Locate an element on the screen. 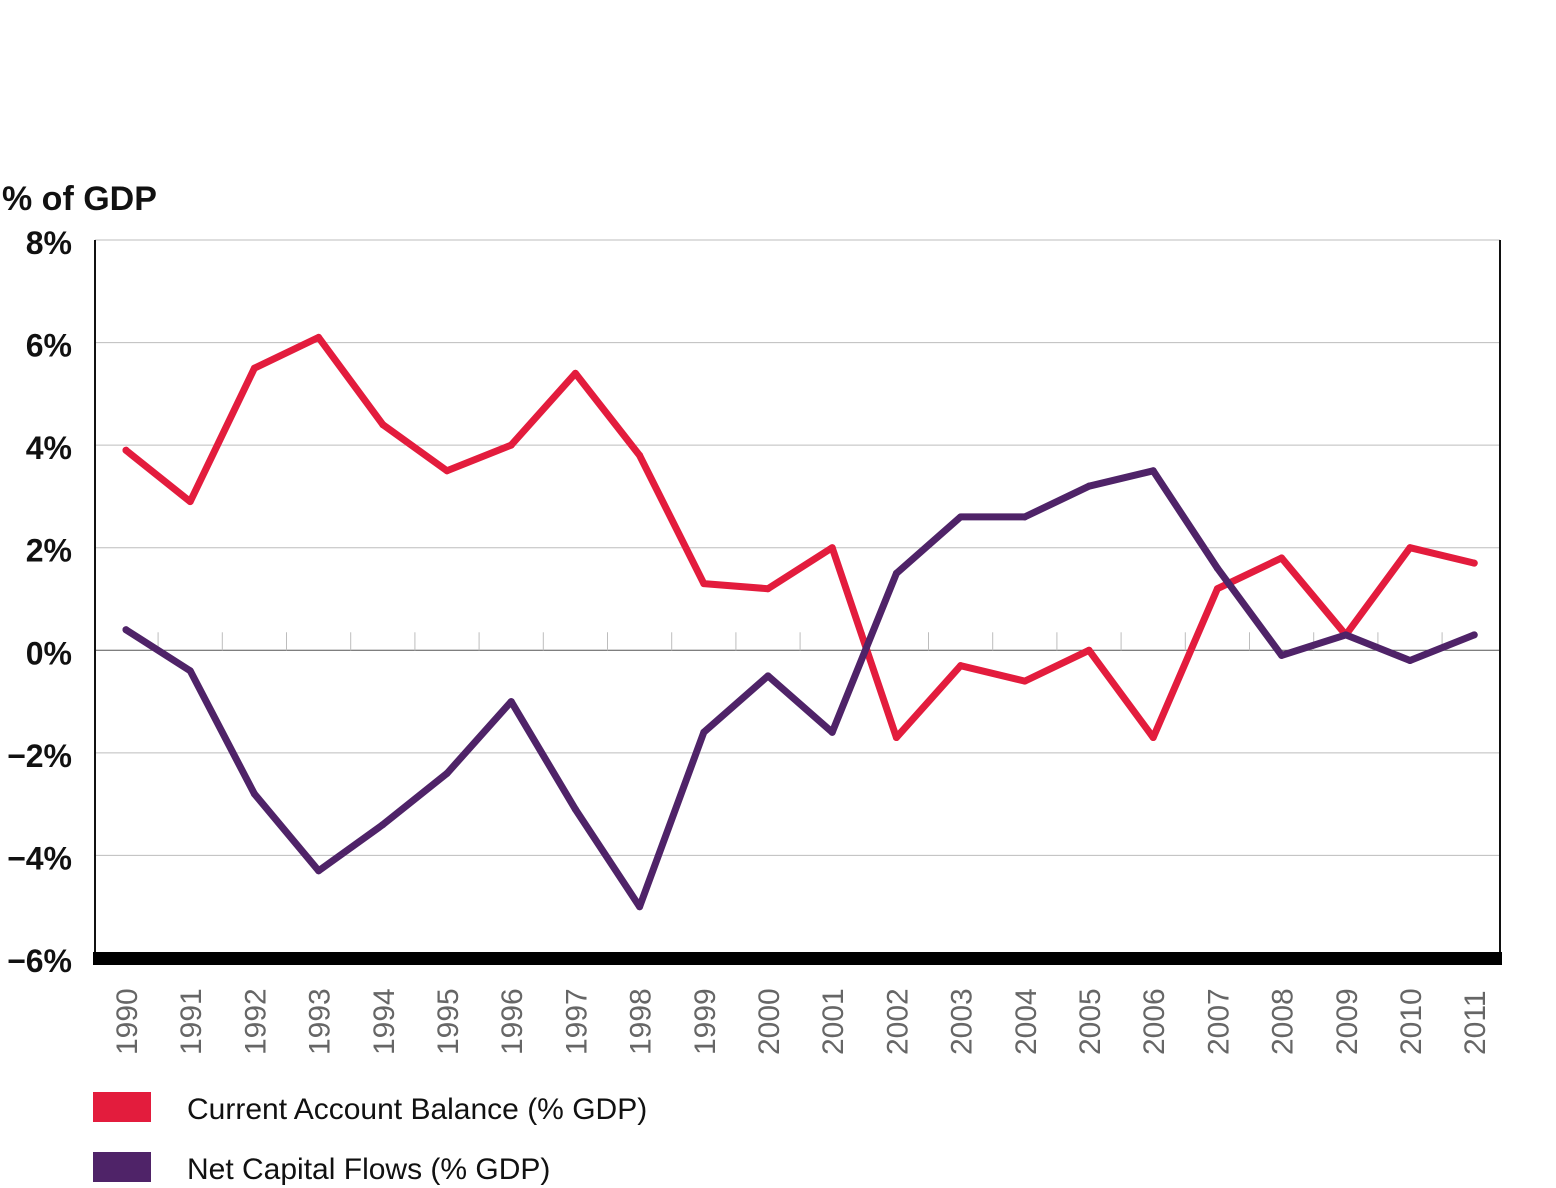 Image resolution: width=1556 pixels, height=1188 pixels. x-tick-label: 1994 is located at coordinates (384, 1021).